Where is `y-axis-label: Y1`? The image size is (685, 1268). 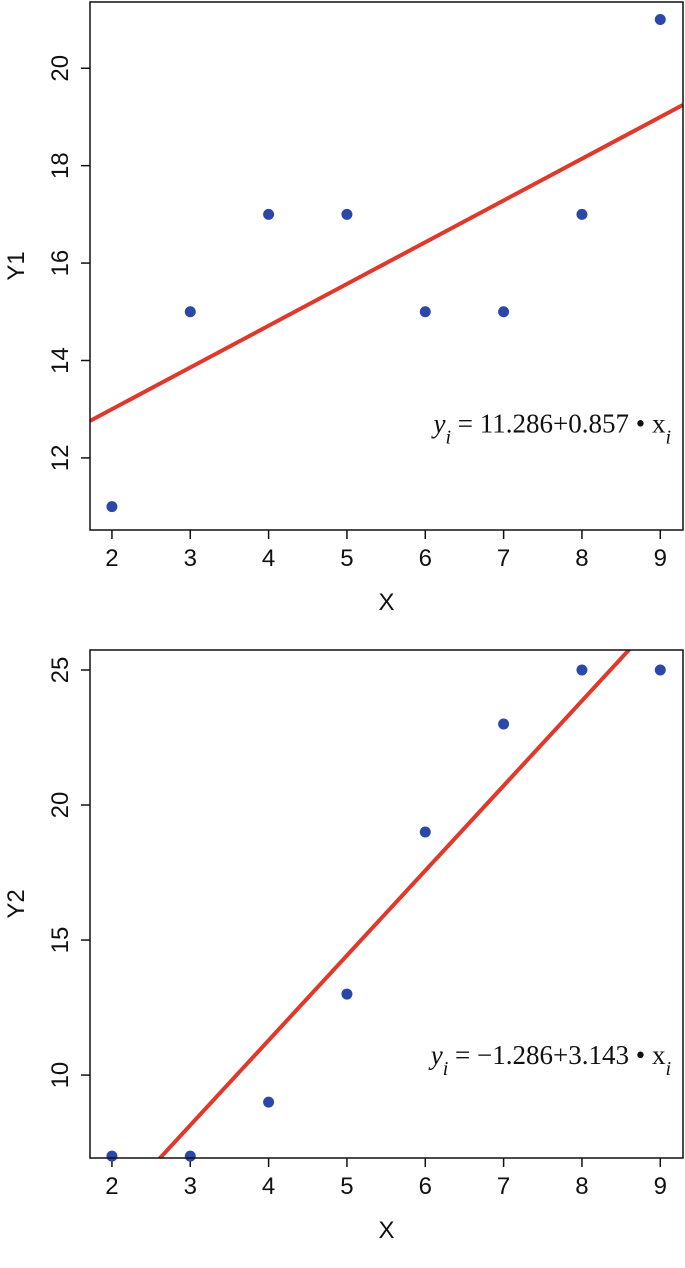 y-axis-label: Y1 is located at coordinates (16, 265).